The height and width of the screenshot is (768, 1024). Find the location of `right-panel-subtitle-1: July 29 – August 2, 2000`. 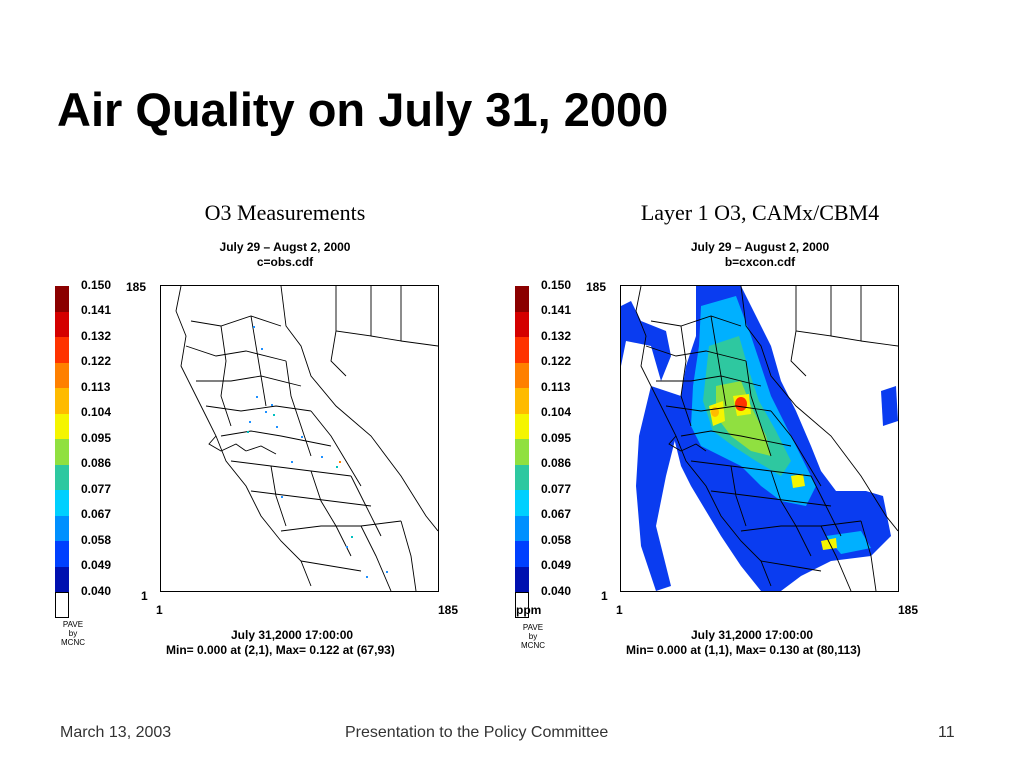

right-panel-subtitle-1: July 29 – August 2, 2000 is located at coordinates (760, 247).